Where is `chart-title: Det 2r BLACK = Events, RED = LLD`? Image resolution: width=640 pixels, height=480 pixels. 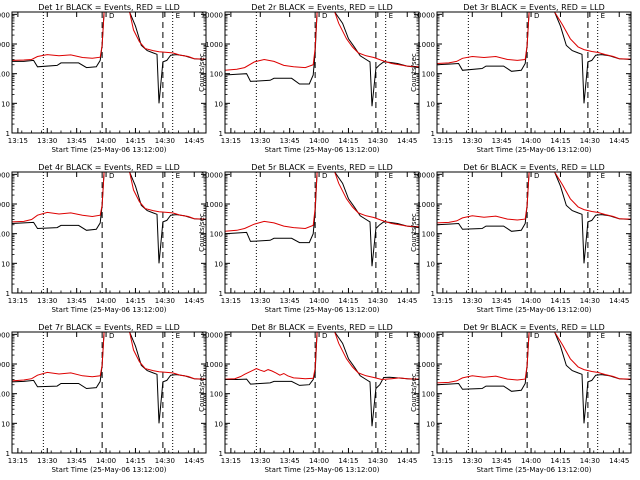 chart-title: Det 2r BLACK = Events, RED = LLD is located at coordinates (322, 7).